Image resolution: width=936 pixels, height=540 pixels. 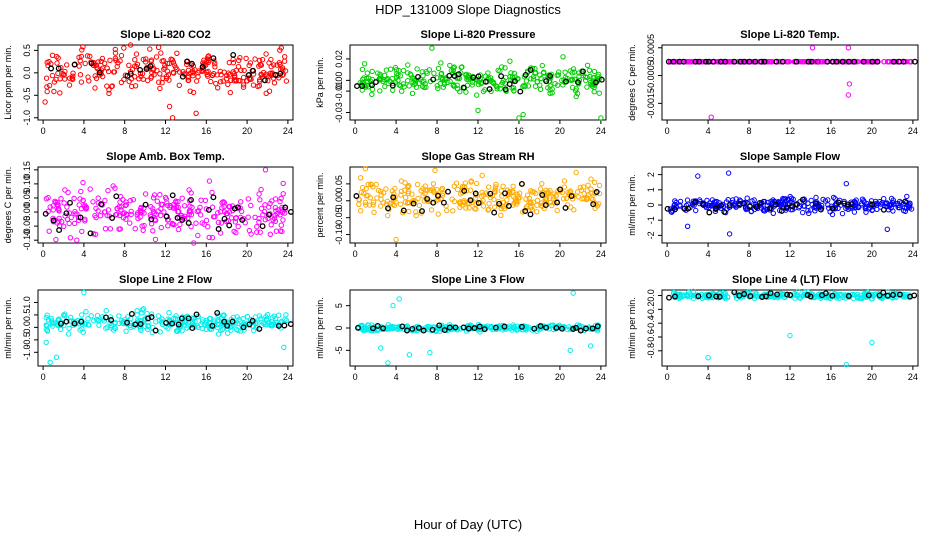 What do you see at coordinates (247, 131) in the screenshot?
I see `x-tick-label: 20` at bounding box center [247, 131].